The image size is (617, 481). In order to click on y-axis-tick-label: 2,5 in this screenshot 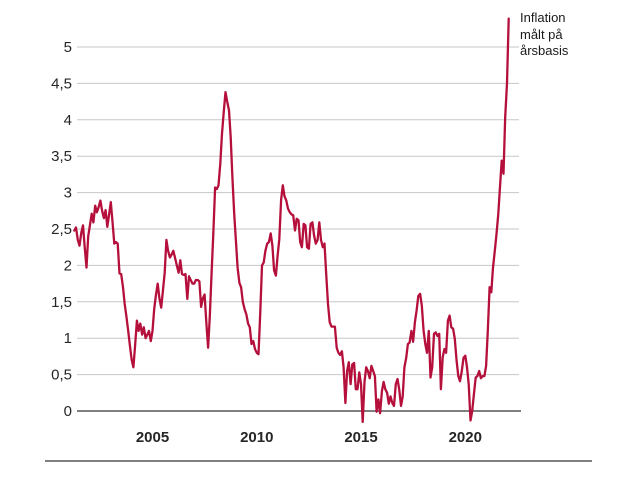, I will do `click(61, 229)`.